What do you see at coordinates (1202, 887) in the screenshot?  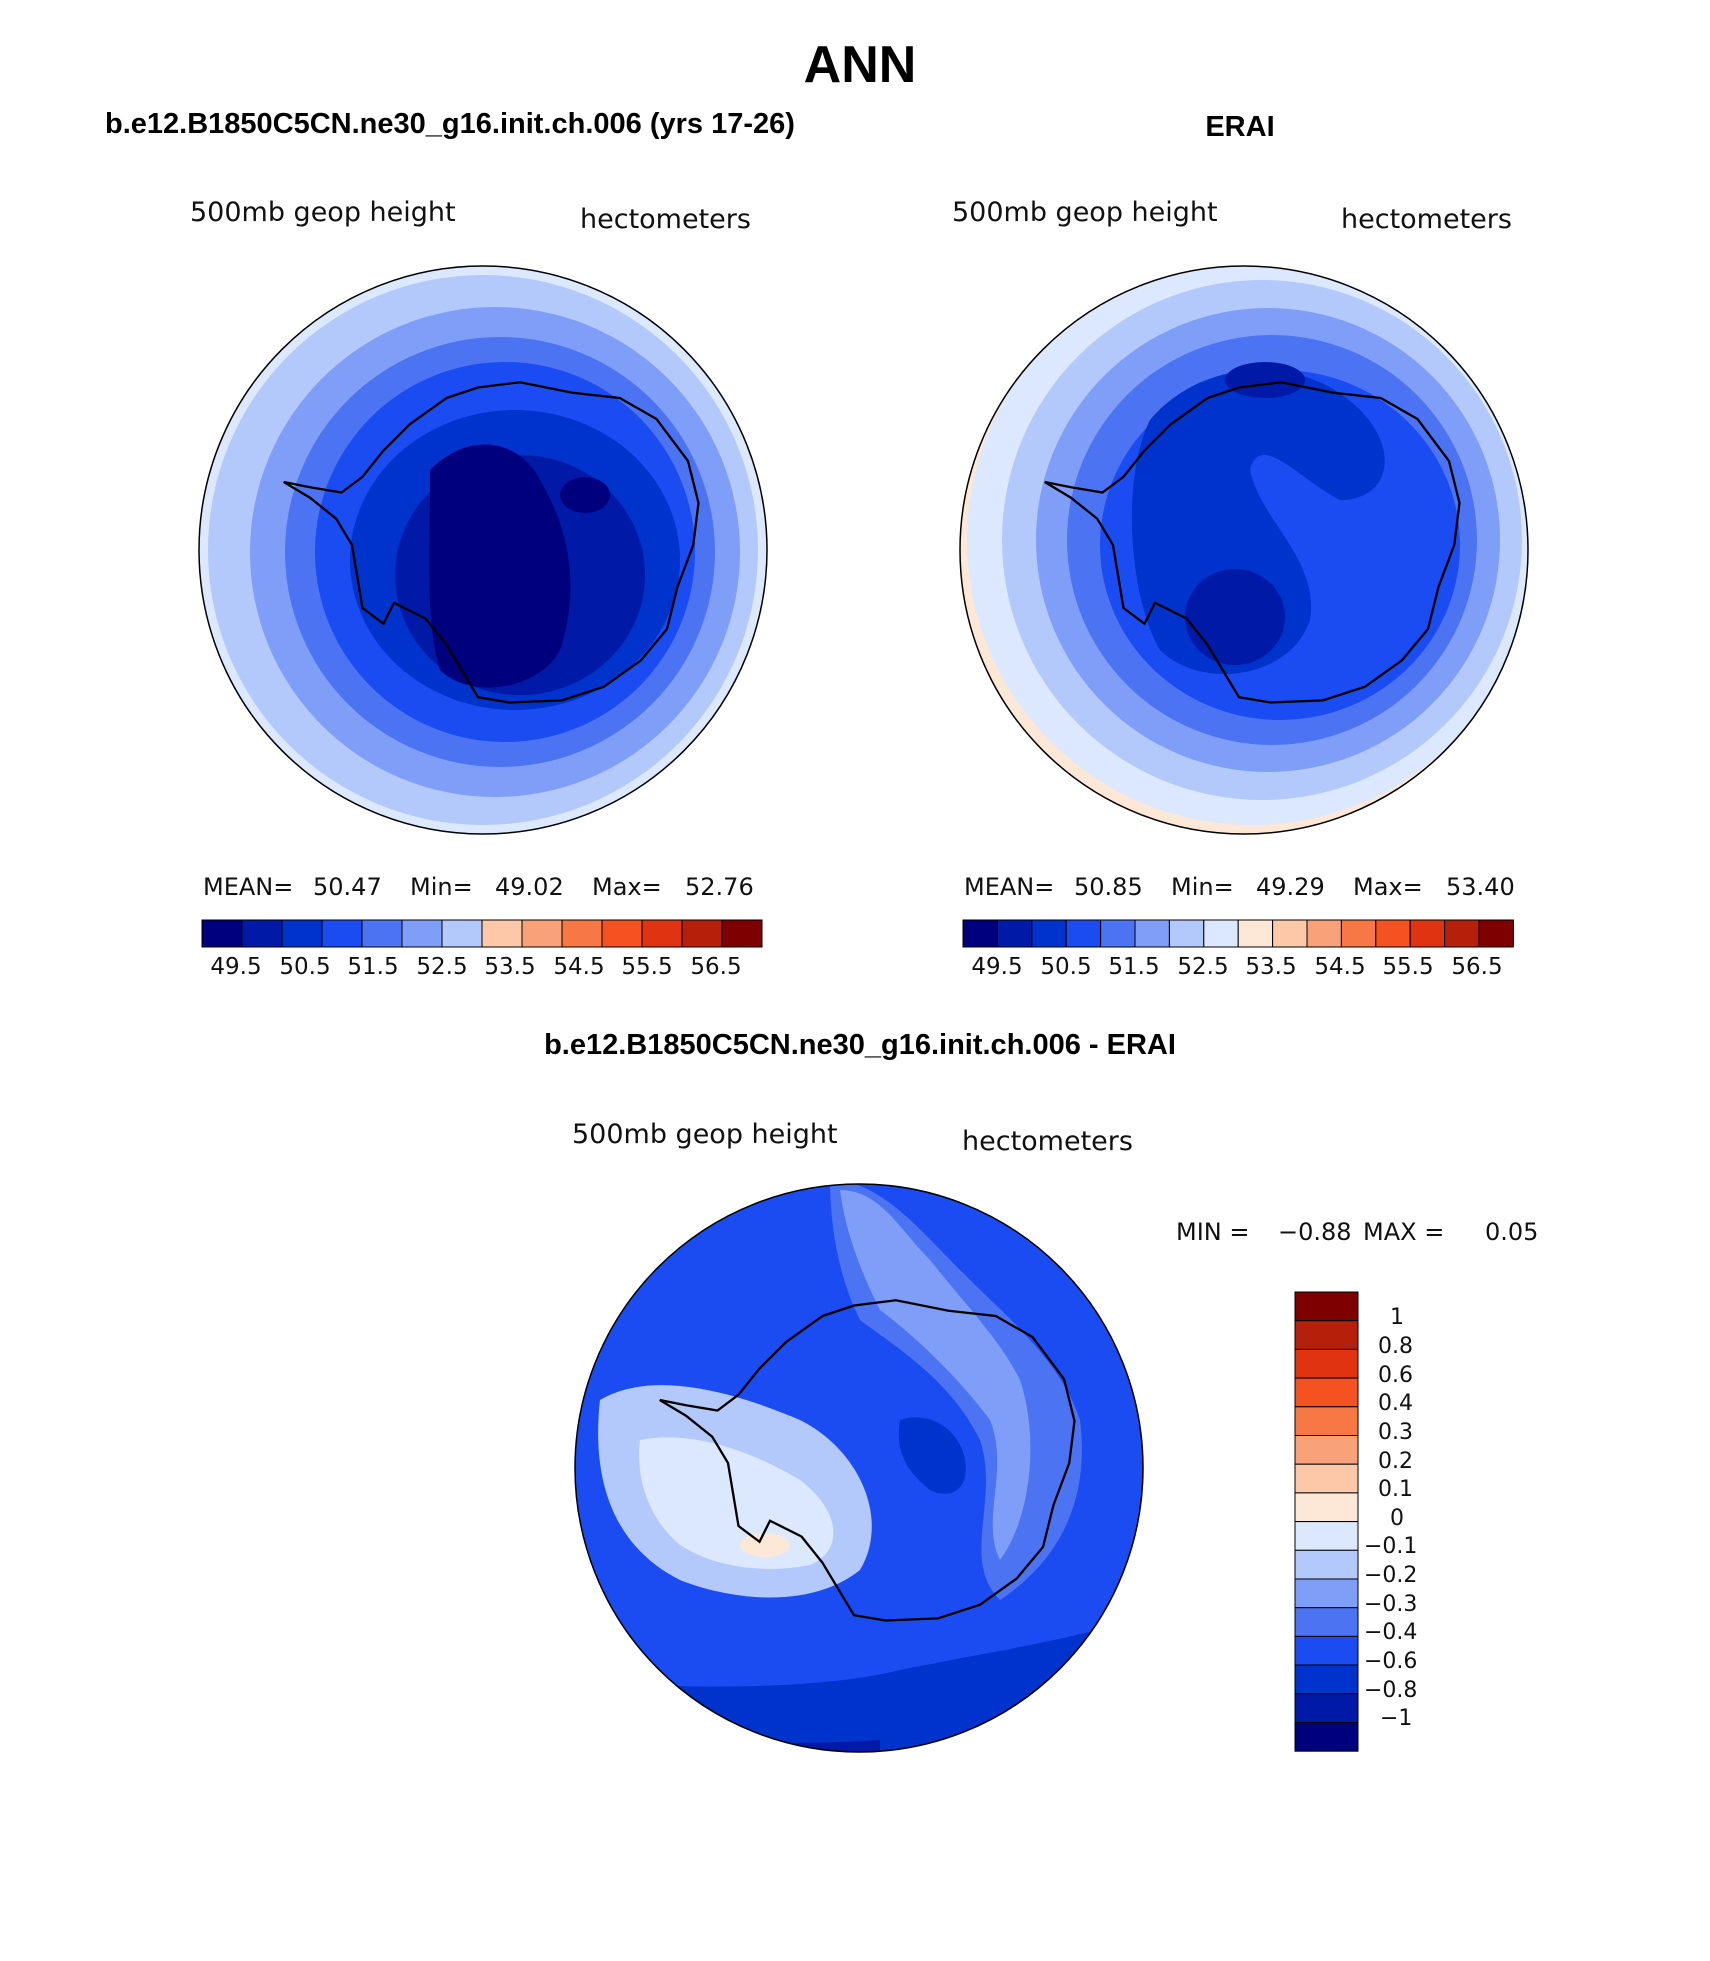 I see `panel-obs-min-label: Min=` at bounding box center [1202, 887].